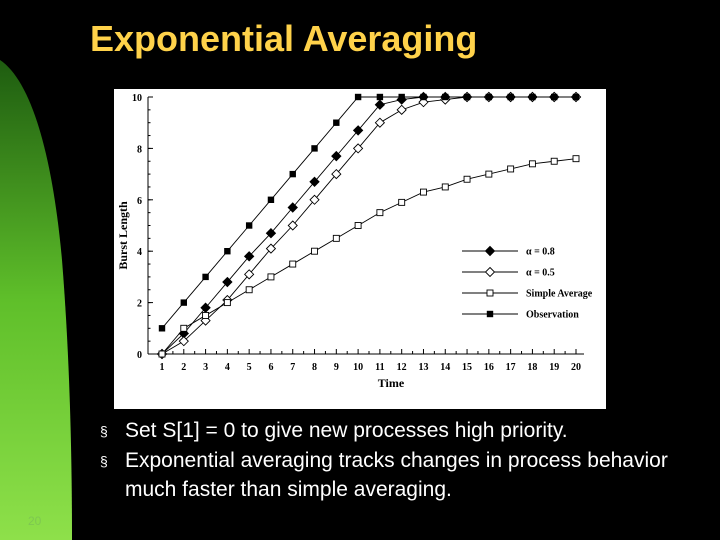 The width and height of the screenshot is (720, 540). What do you see at coordinates (467, 367) in the screenshot?
I see `x-tick-label: 15` at bounding box center [467, 367].